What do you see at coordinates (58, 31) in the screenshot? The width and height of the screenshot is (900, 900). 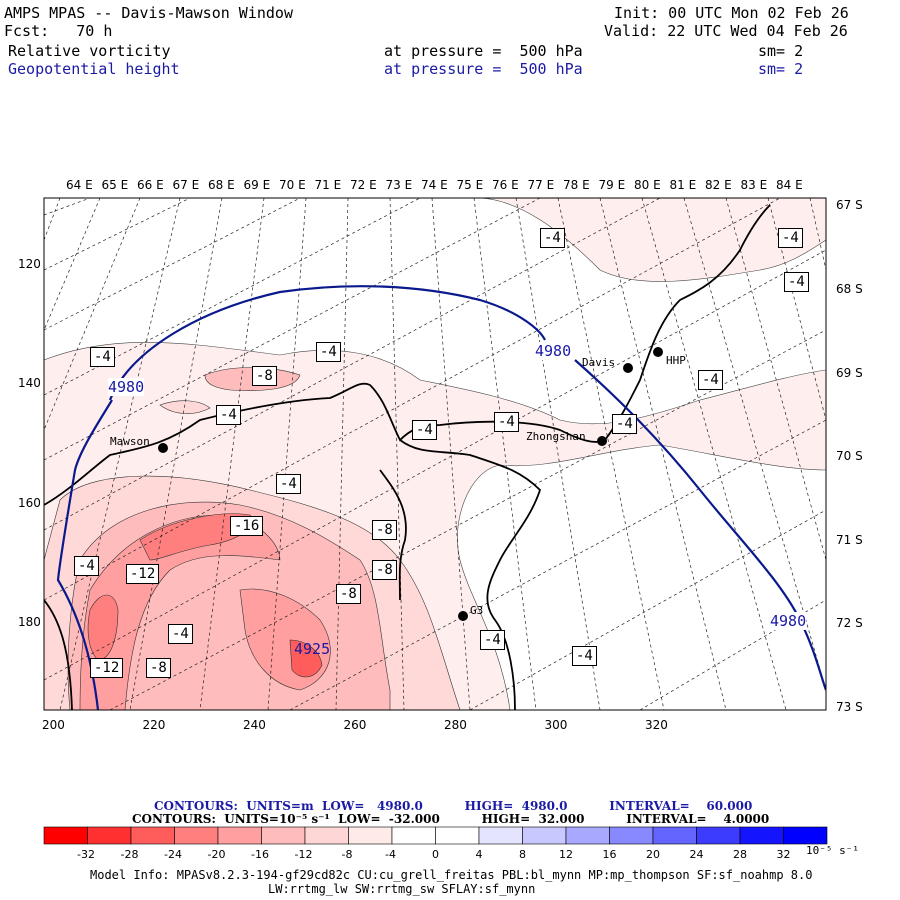 I see `forecast-hour: Fcst: 70 h` at bounding box center [58, 31].